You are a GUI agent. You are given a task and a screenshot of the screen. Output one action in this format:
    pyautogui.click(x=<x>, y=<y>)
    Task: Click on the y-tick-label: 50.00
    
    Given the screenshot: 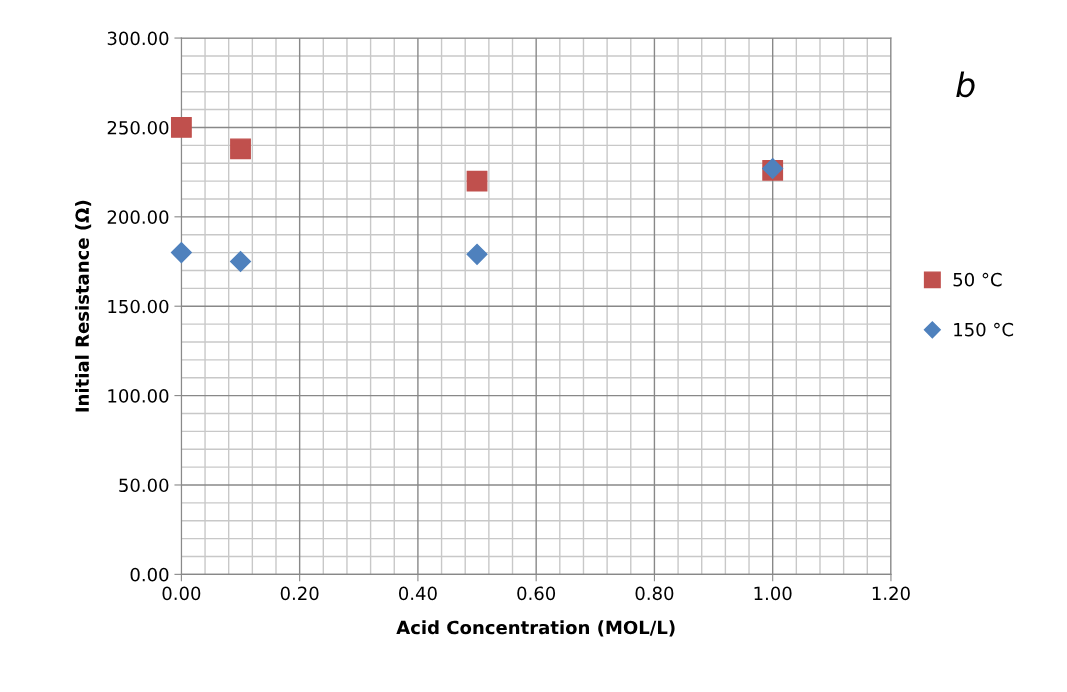 What is the action you would take?
    pyautogui.click(x=144, y=485)
    